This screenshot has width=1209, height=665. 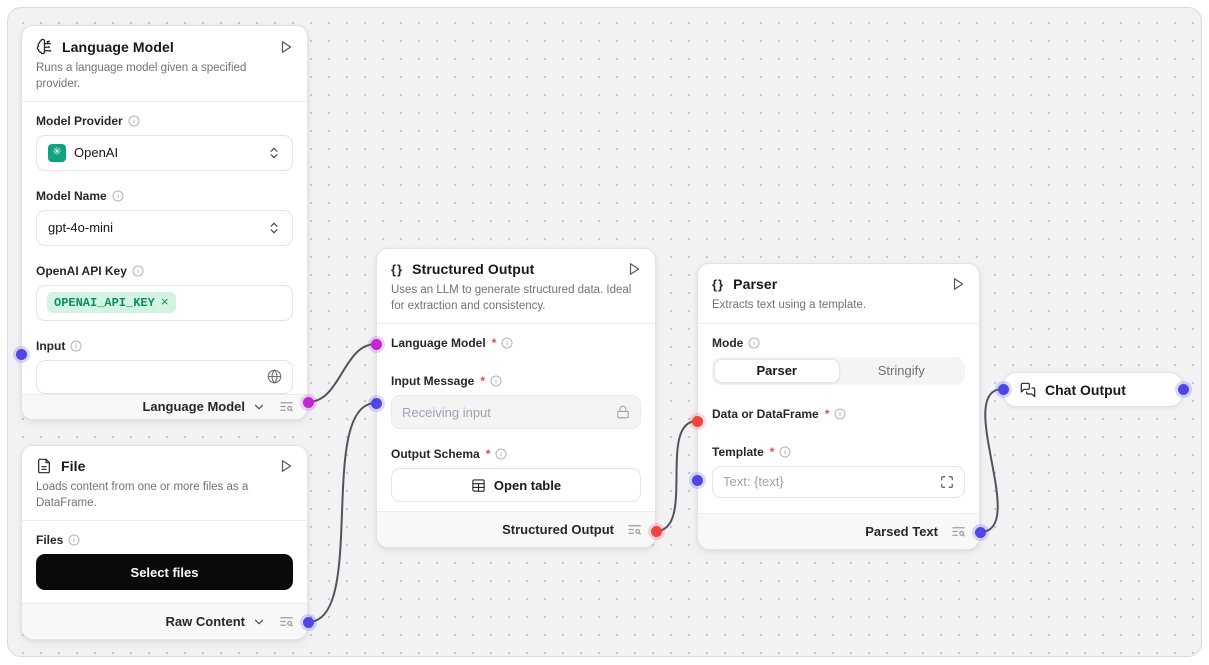 I want to click on handle-languagemodel-input, so click(x=21, y=354).